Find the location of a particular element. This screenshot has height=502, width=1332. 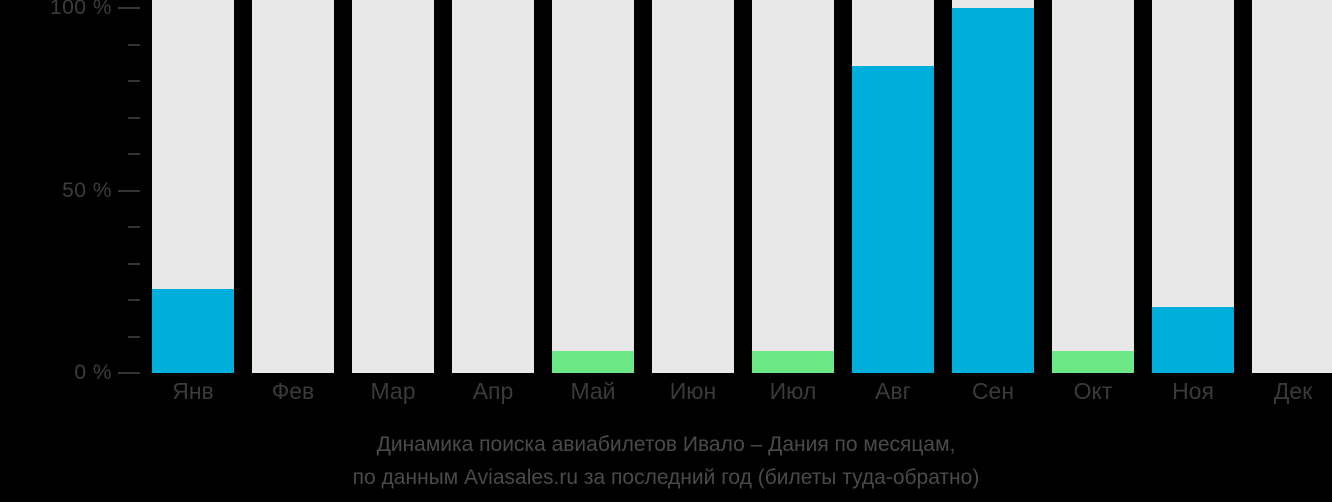

x-axis-label-апр: Апр is located at coordinates (493, 391).